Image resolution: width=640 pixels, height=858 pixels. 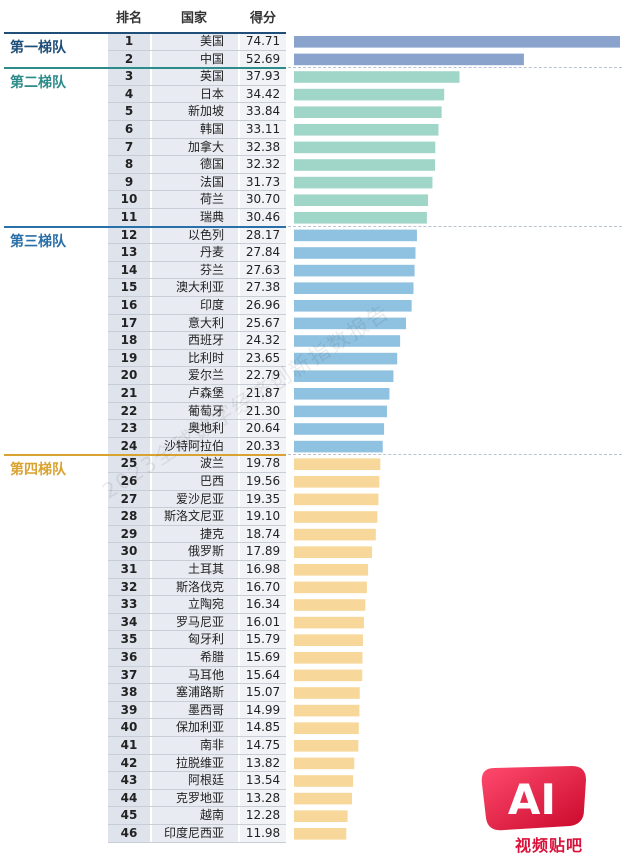 What do you see at coordinates (205, 674) in the screenshot?
I see `country-cell: 马耳他` at bounding box center [205, 674].